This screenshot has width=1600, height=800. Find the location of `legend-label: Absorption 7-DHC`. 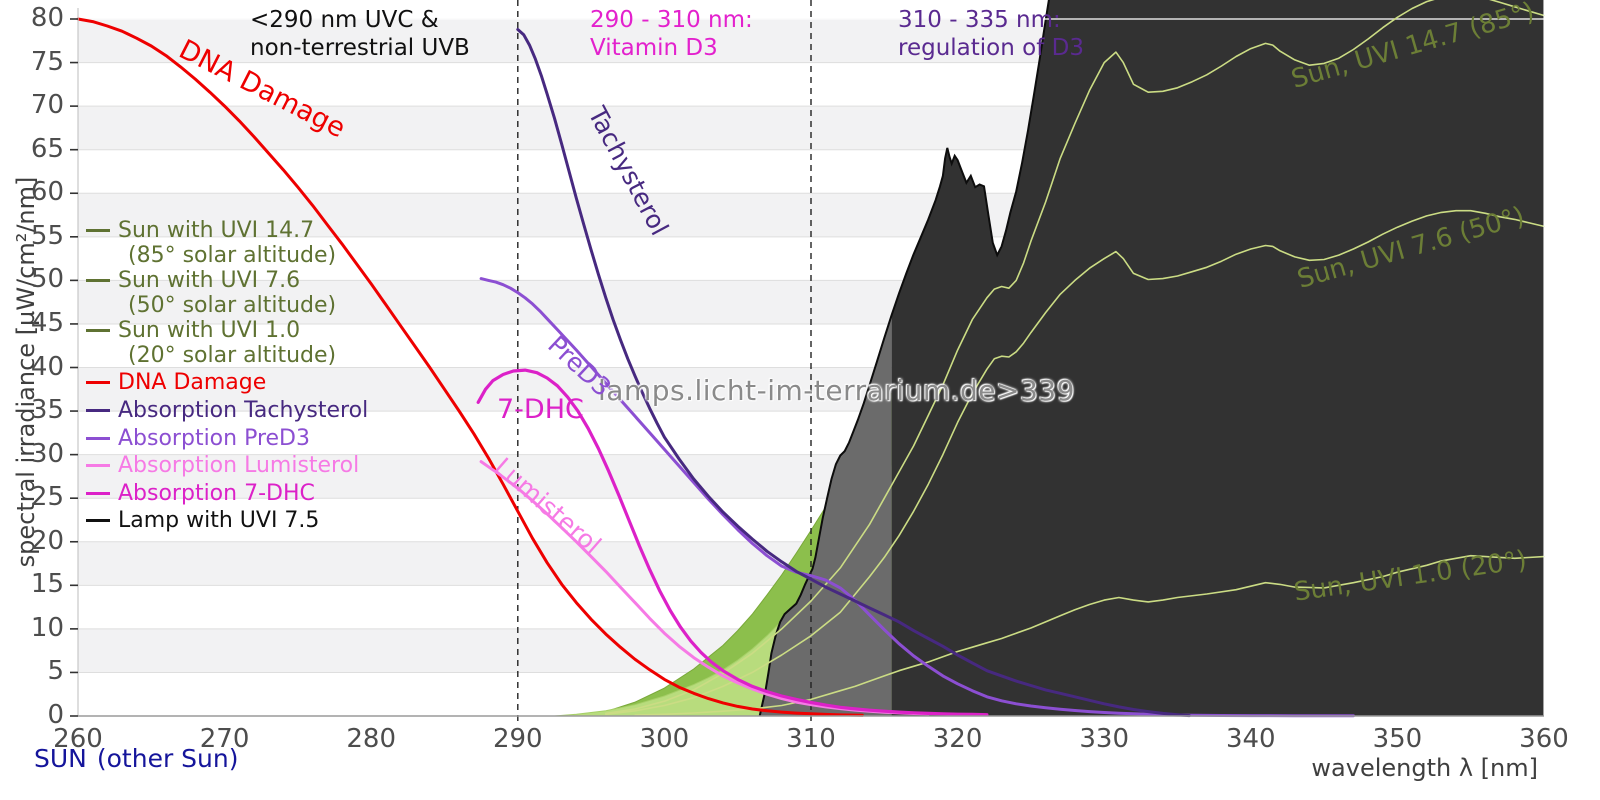

legend-label: Absorption 7-DHC is located at coordinates (216, 493).